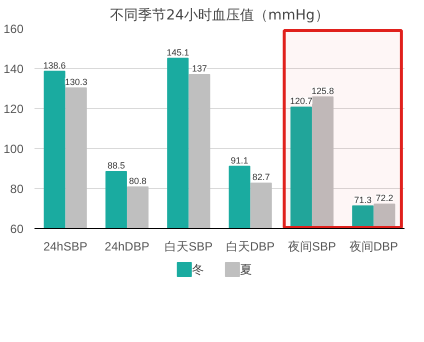 The width and height of the screenshot is (424, 342). What do you see at coordinates (219, 16) in the screenshot?
I see `chart-title: 不同季节24小时血压值（mmHg）` at bounding box center [219, 16].